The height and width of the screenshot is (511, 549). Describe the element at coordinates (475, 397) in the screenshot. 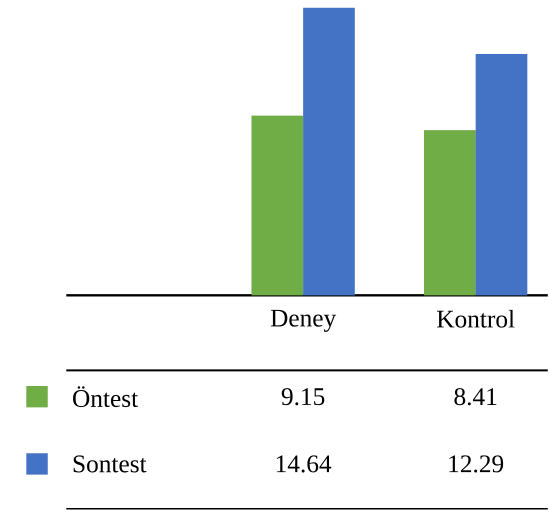

I see `data-label: 8.41` at that location.